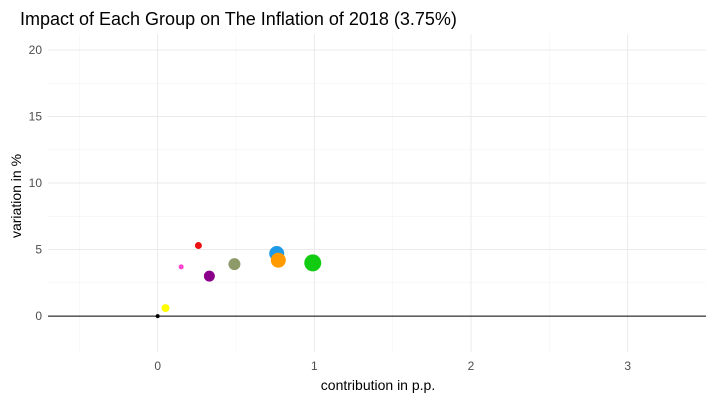 The width and height of the screenshot is (714, 400). I want to click on x-tick-label: 1, so click(314, 366).